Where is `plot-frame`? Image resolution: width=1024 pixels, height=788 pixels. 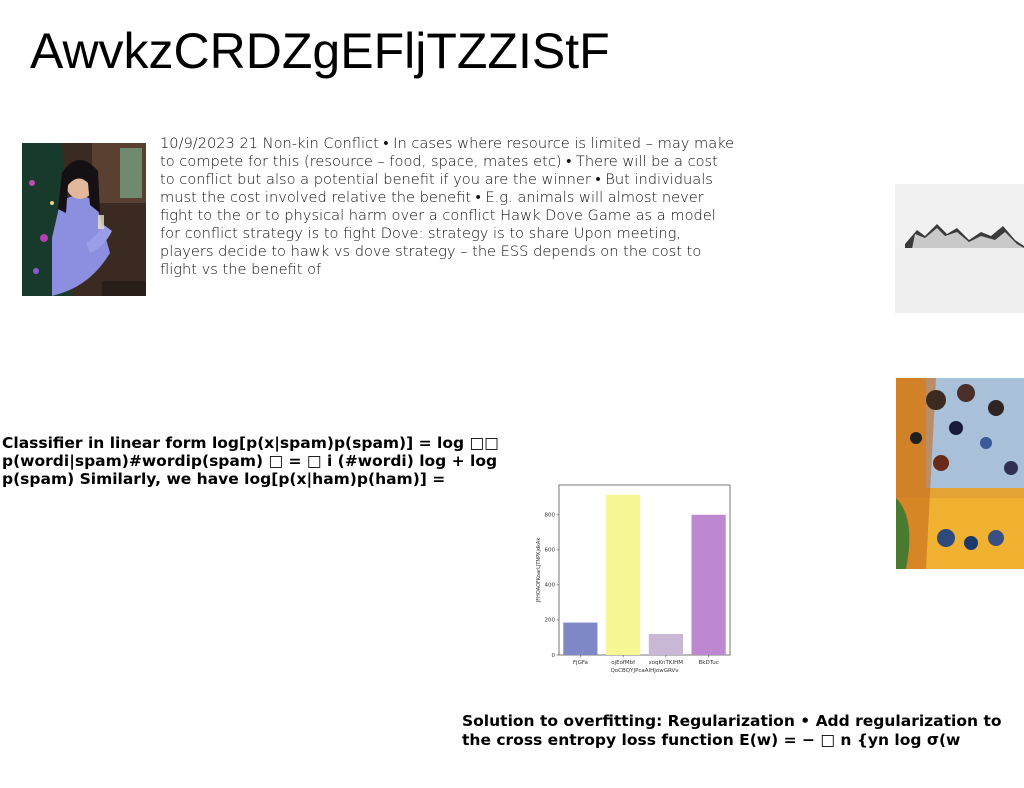 plot-frame is located at coordinates (644, 570).